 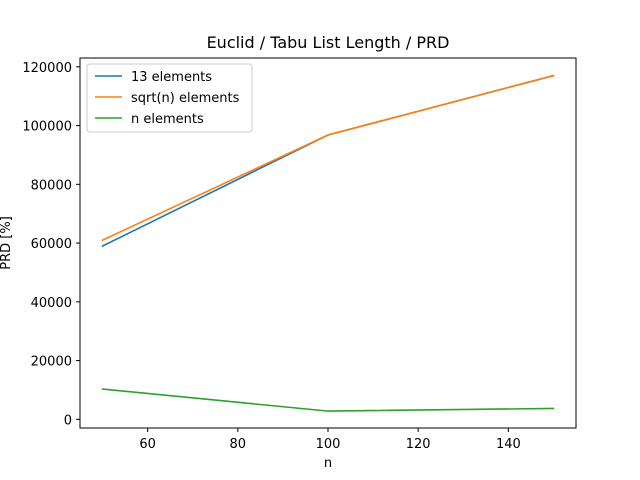 I want to click on legend-box, so click(x=169, y=98).